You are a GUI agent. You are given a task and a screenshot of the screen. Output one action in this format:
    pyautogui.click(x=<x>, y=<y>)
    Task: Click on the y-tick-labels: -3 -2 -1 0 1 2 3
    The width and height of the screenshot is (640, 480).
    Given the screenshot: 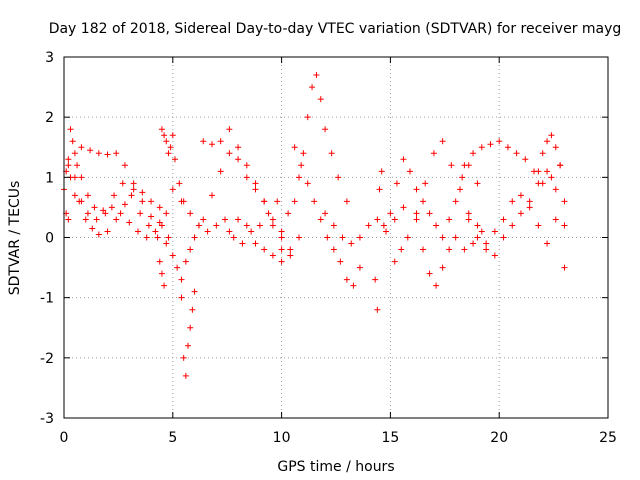 What is the action you would take?
    pyautogui.click(x=47, y=238)
    